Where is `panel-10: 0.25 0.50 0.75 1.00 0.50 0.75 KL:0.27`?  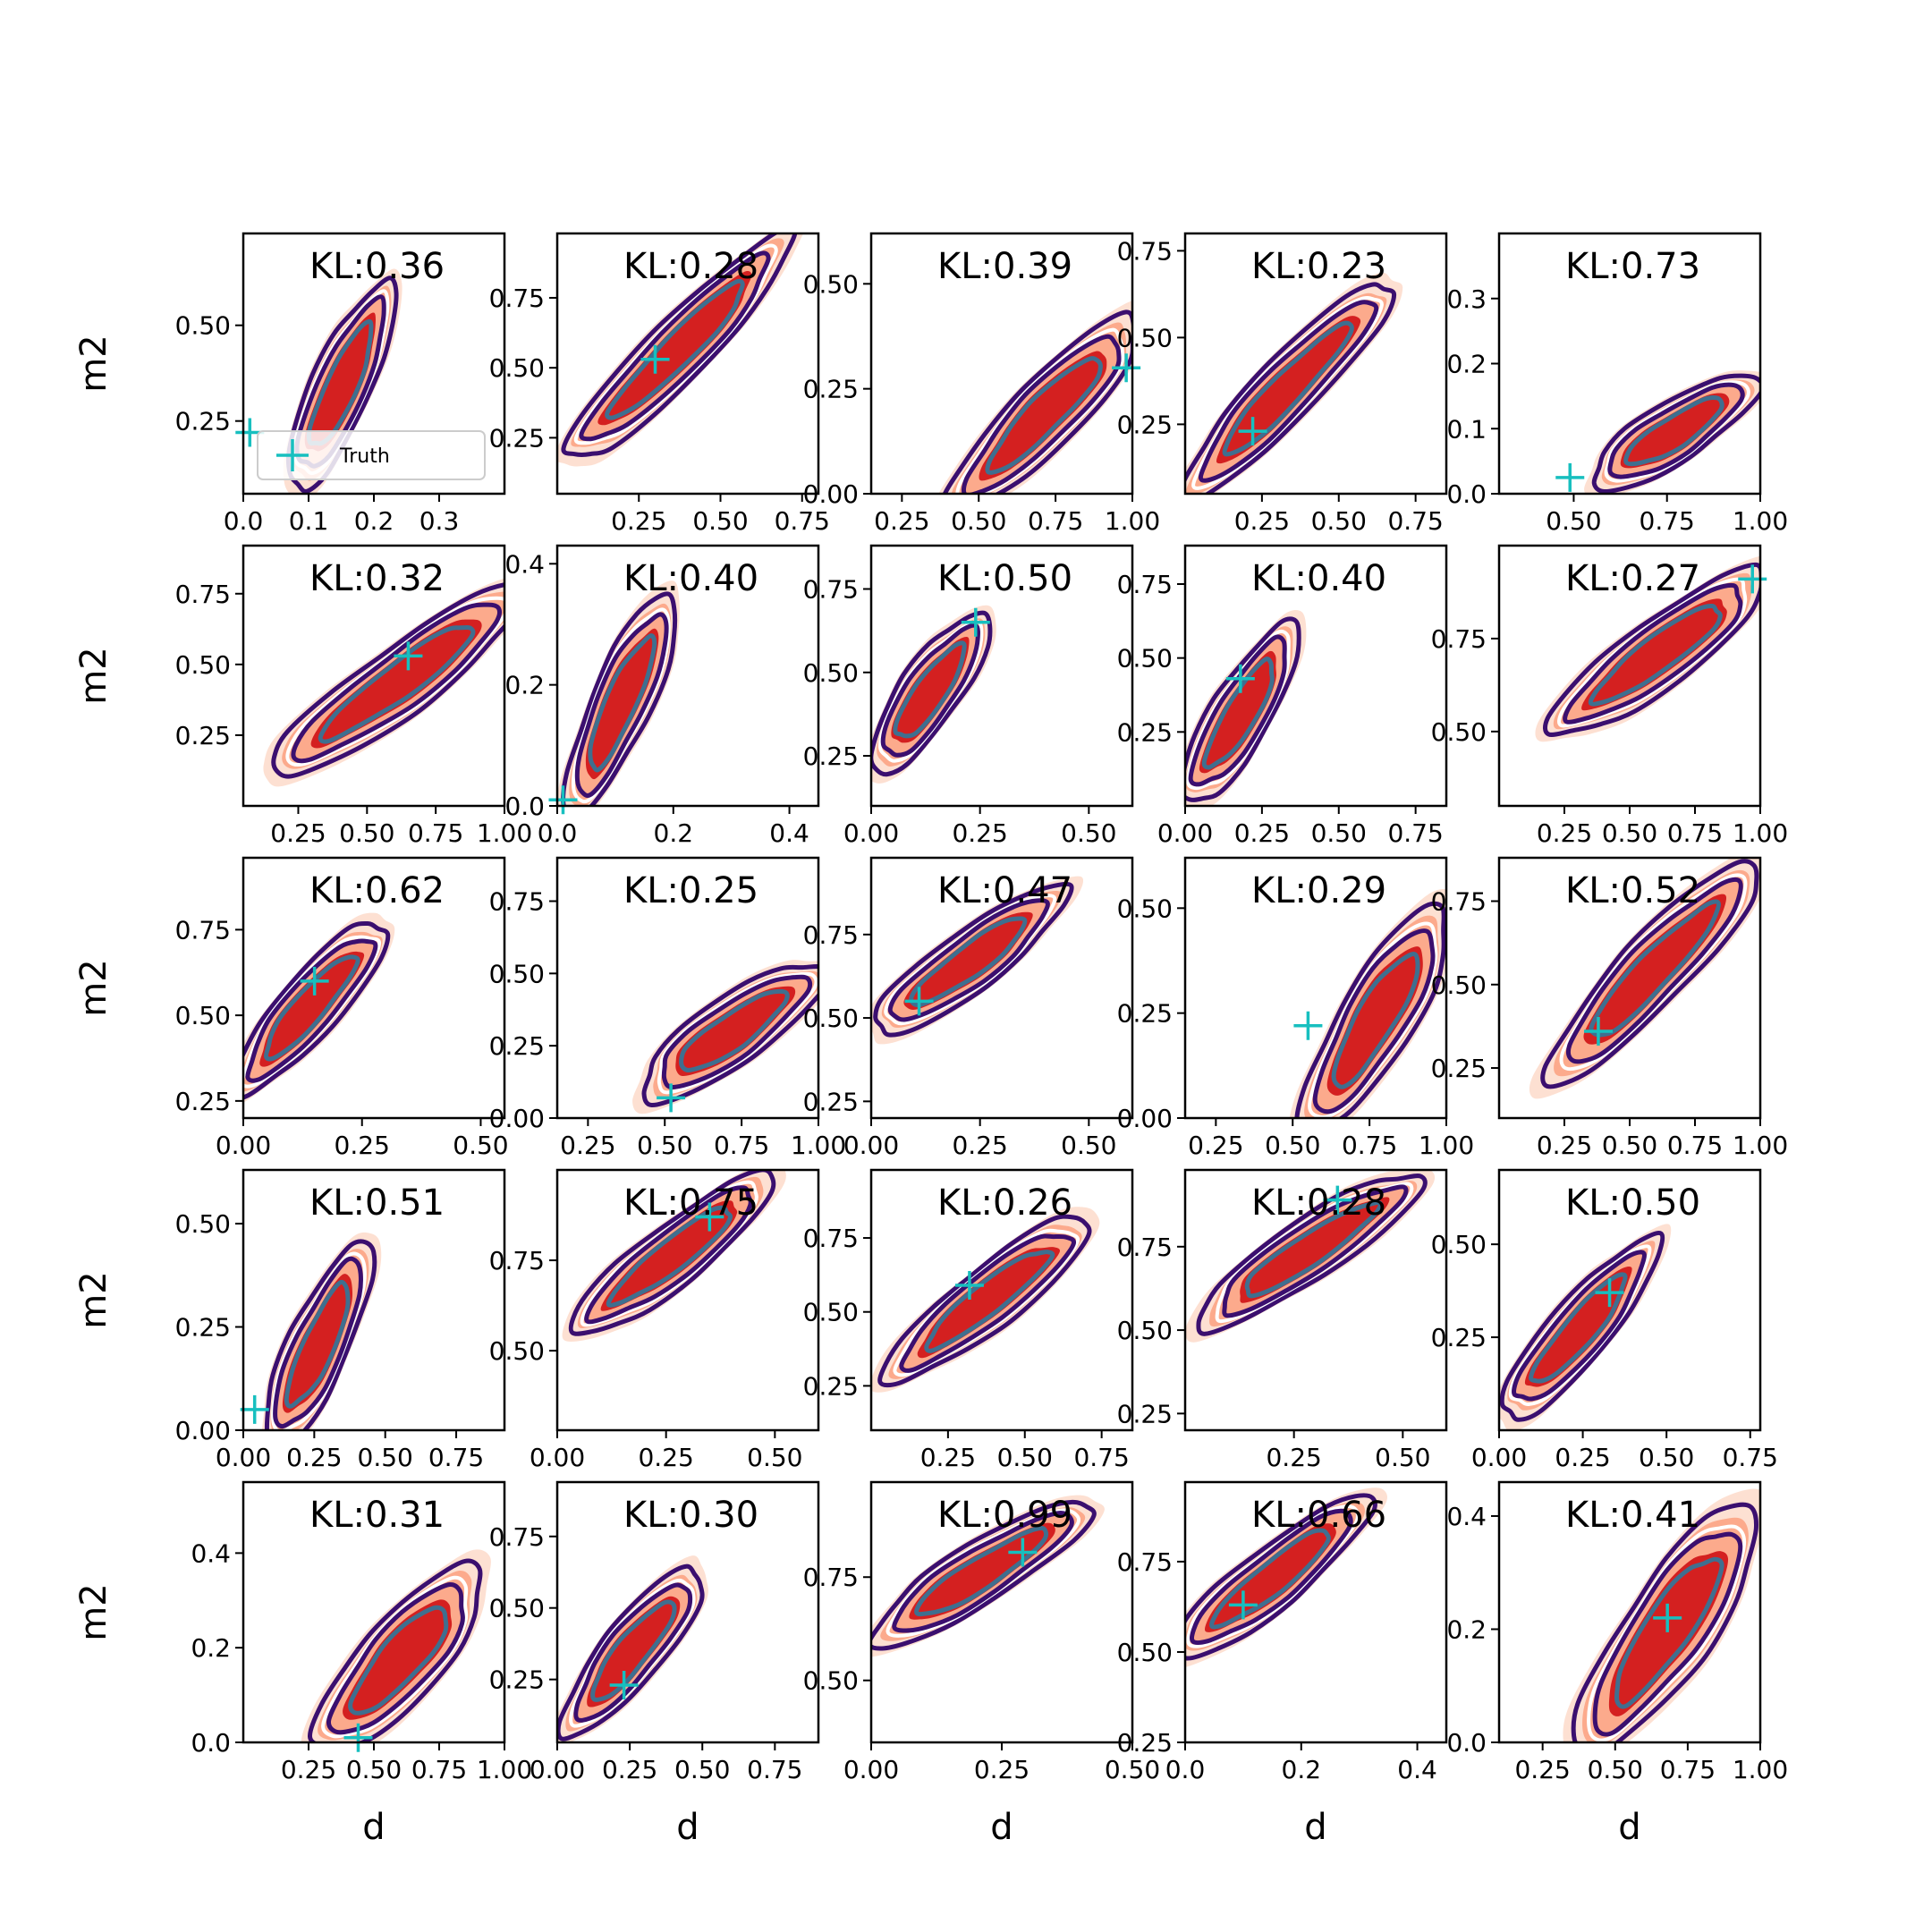 panel-10: 0.25 0.50 0.75 1.00 0.50 0.75 KL:0.27 is located at coordinates (1609, 696).